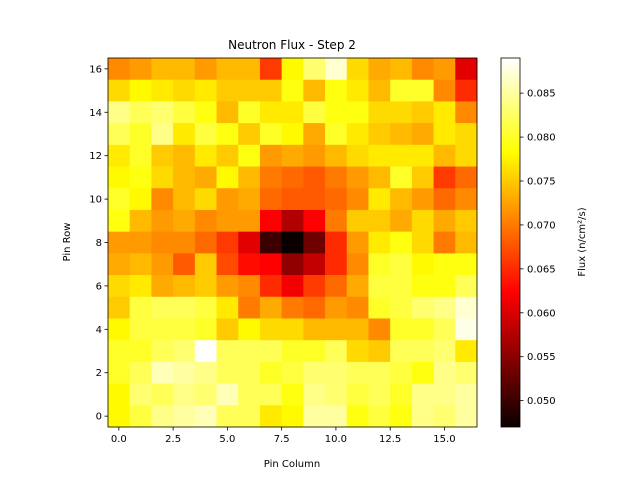 The image size is (640, 480). What do you see at coordinates (95, 69) in the screenshot?
I see `y-tick-label: 16` at bounding box center [95, 69].